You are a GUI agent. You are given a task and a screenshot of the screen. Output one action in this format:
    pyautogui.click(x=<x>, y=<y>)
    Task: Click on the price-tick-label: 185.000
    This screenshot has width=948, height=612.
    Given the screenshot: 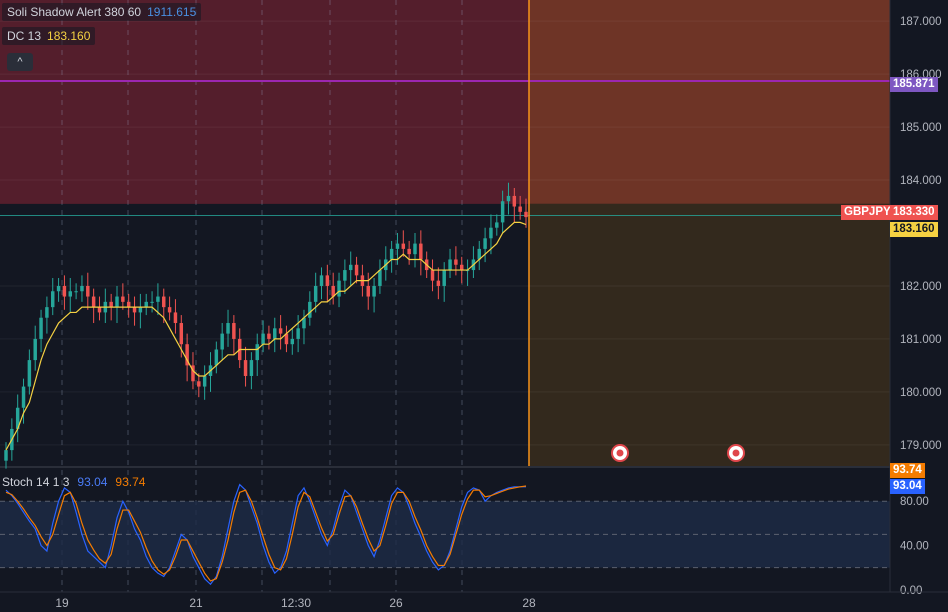 What is the action you would take?
    pyautogui.click(x=921, y=128)
    